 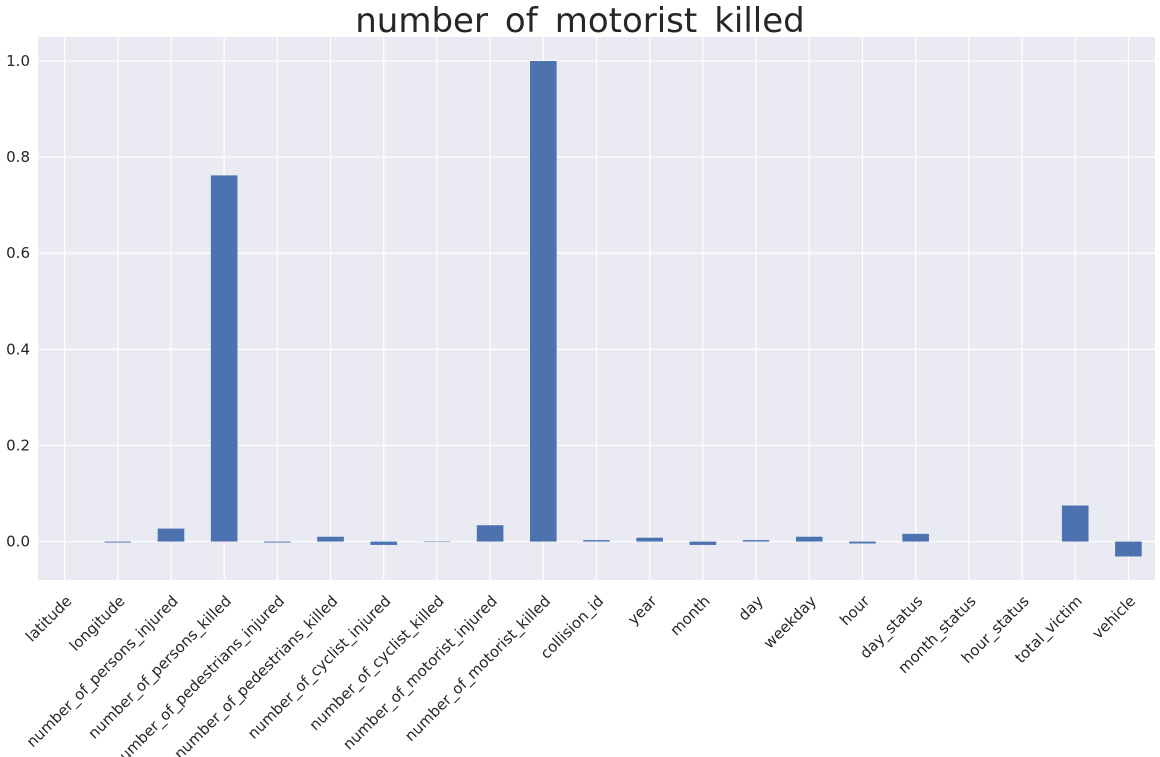 I want to click on bar-year, so click(x=649, y=539).